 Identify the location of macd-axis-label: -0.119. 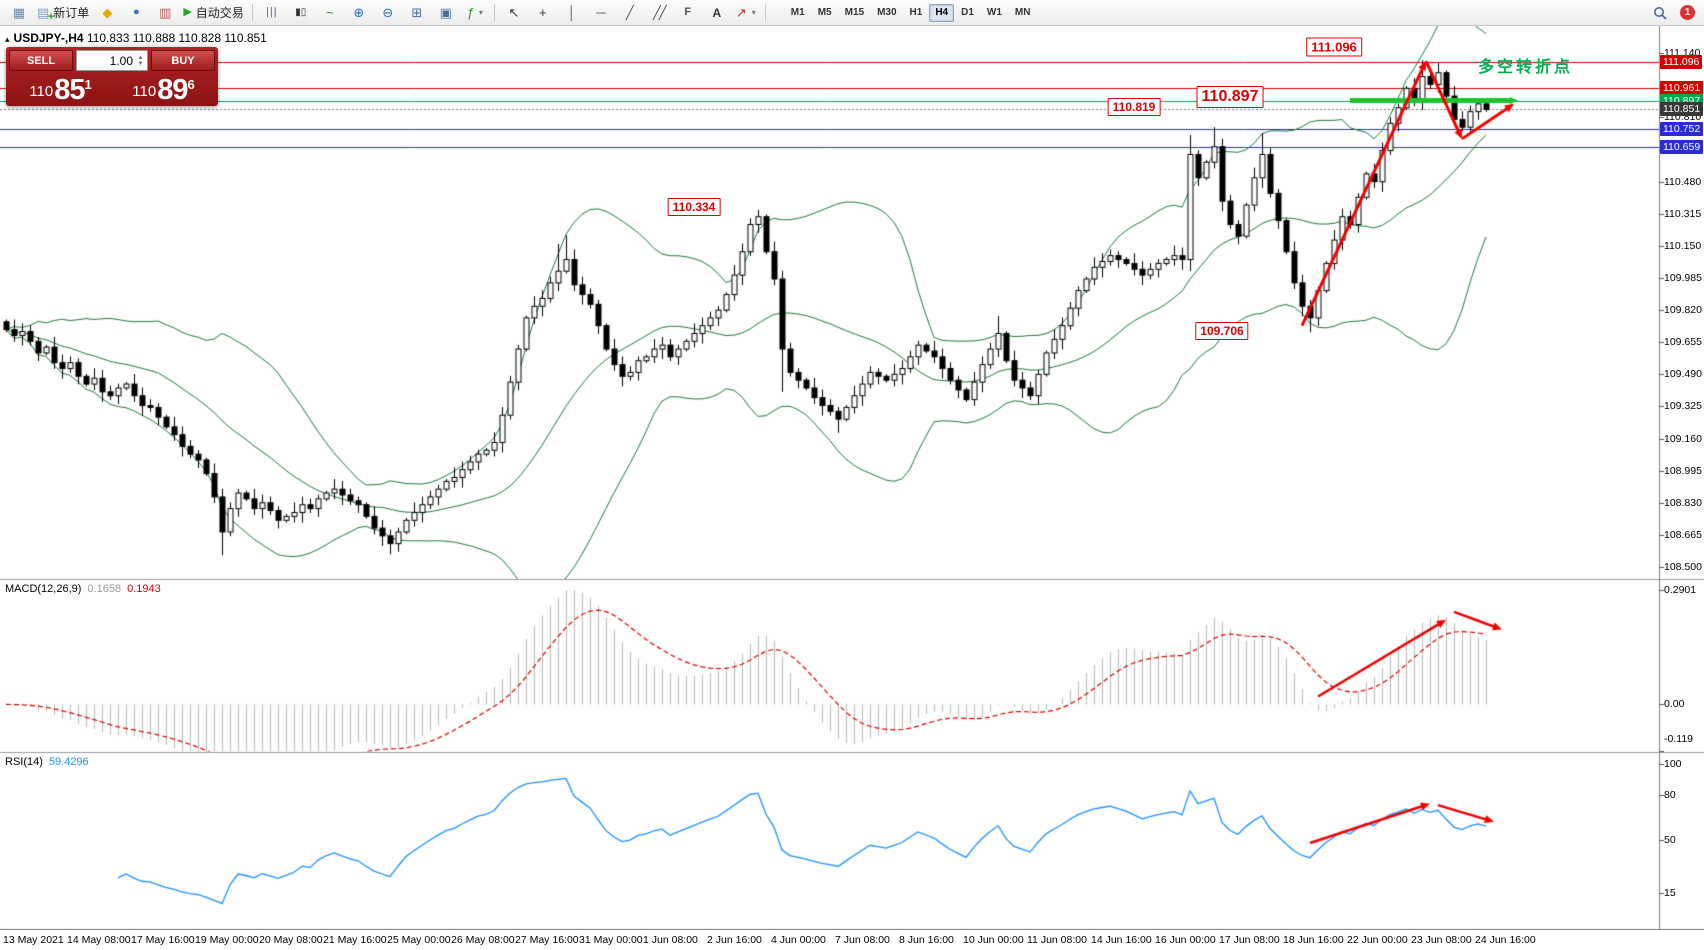
(1678, 738).